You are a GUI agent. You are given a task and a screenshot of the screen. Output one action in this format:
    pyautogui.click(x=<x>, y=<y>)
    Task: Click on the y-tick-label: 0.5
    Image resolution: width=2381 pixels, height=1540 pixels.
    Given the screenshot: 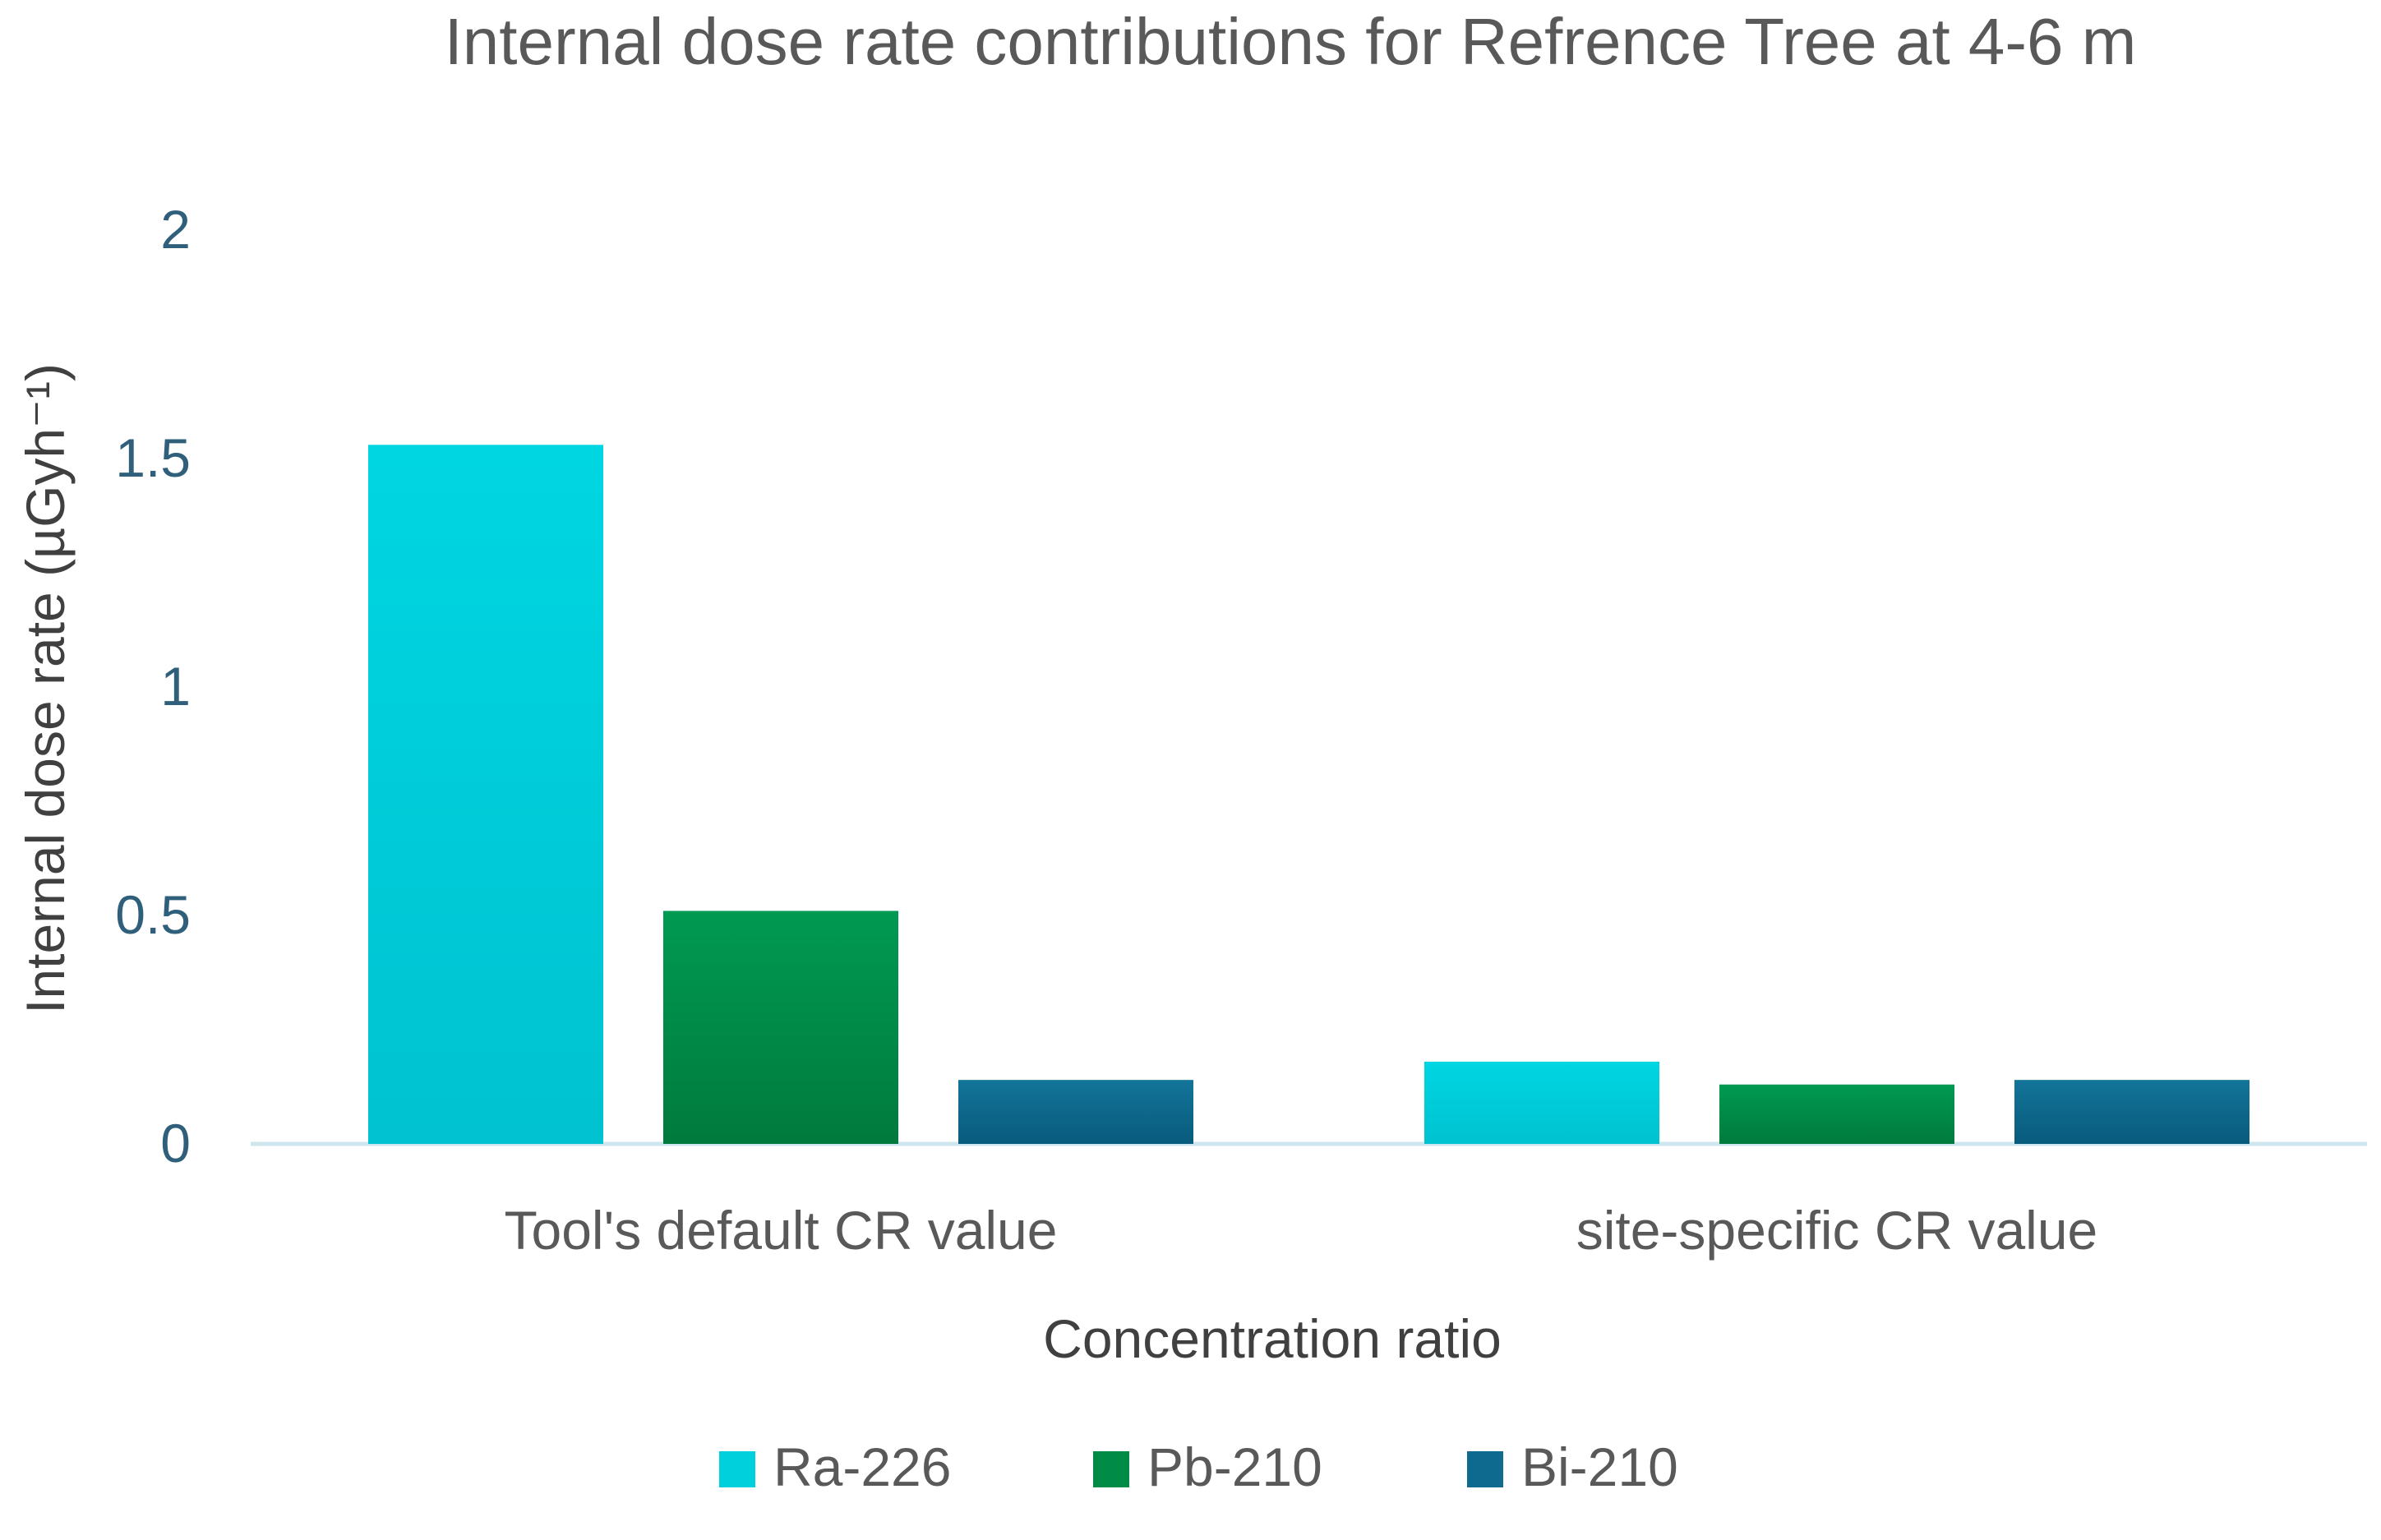 What is the action you would take?
    pyautogui.click(x=153, y=915)
    